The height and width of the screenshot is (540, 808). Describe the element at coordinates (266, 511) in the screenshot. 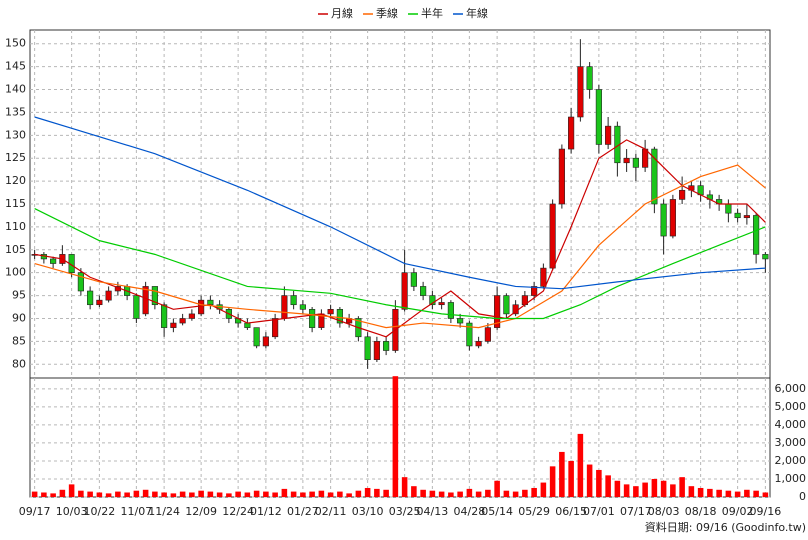

I see `x-tick-label: 01/12` at that location.